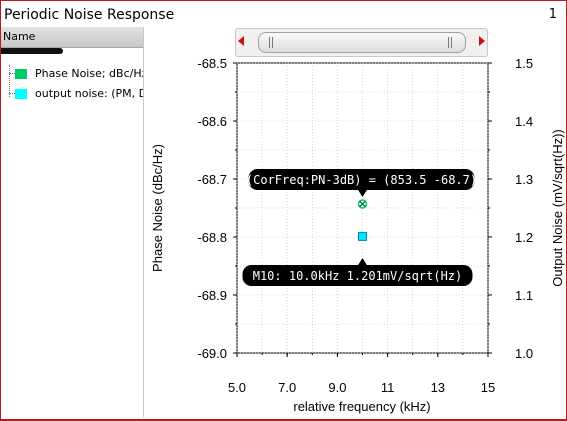 This screenshot has width=567, height=421. What do you see at coordinates (362, 204) in the screenshot?
I see `data-point-phase-noise-cross` at bounding box center [362, 204].